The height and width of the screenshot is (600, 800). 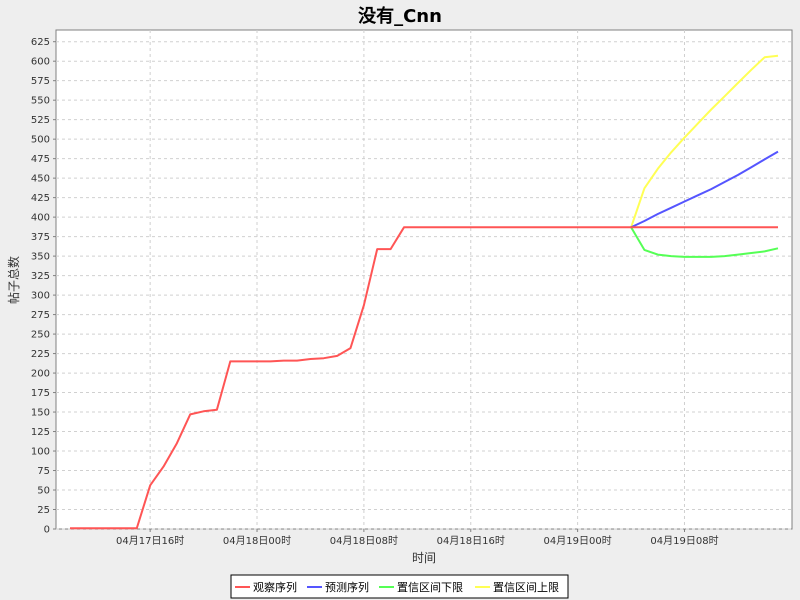 I want to click on y-tick-label: 125, so click(x=40, y=432).